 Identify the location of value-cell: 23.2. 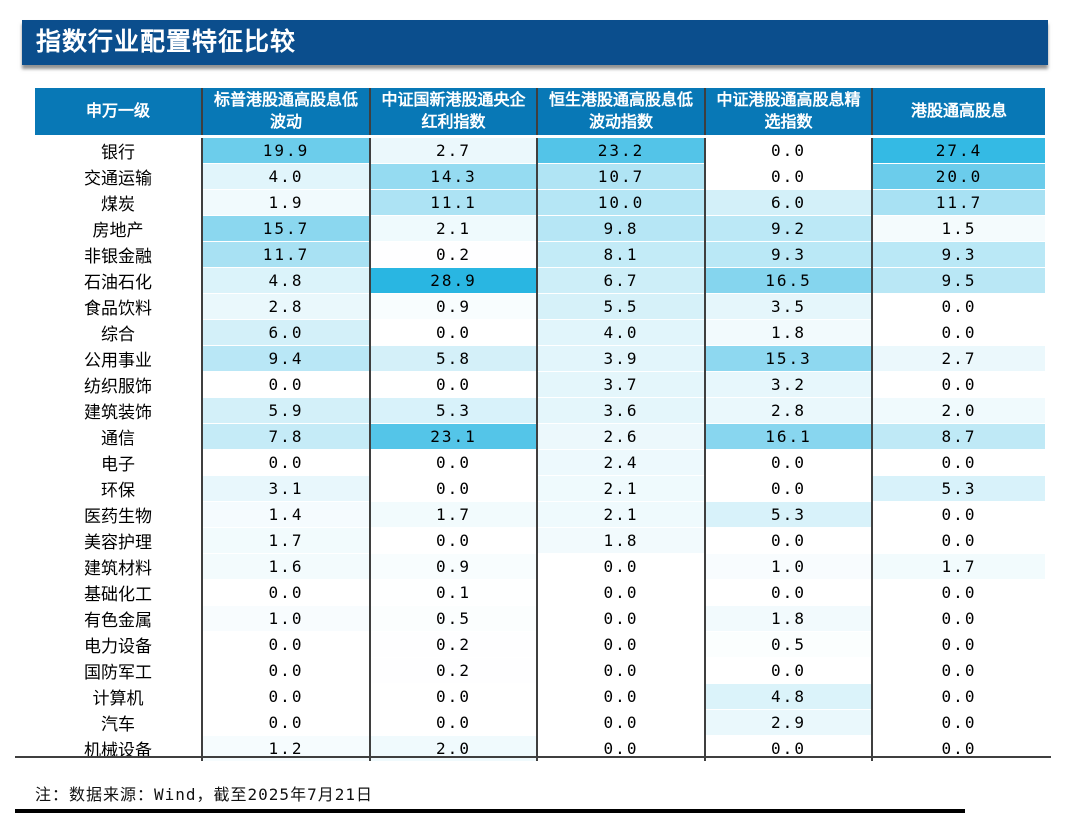
(621, 150).